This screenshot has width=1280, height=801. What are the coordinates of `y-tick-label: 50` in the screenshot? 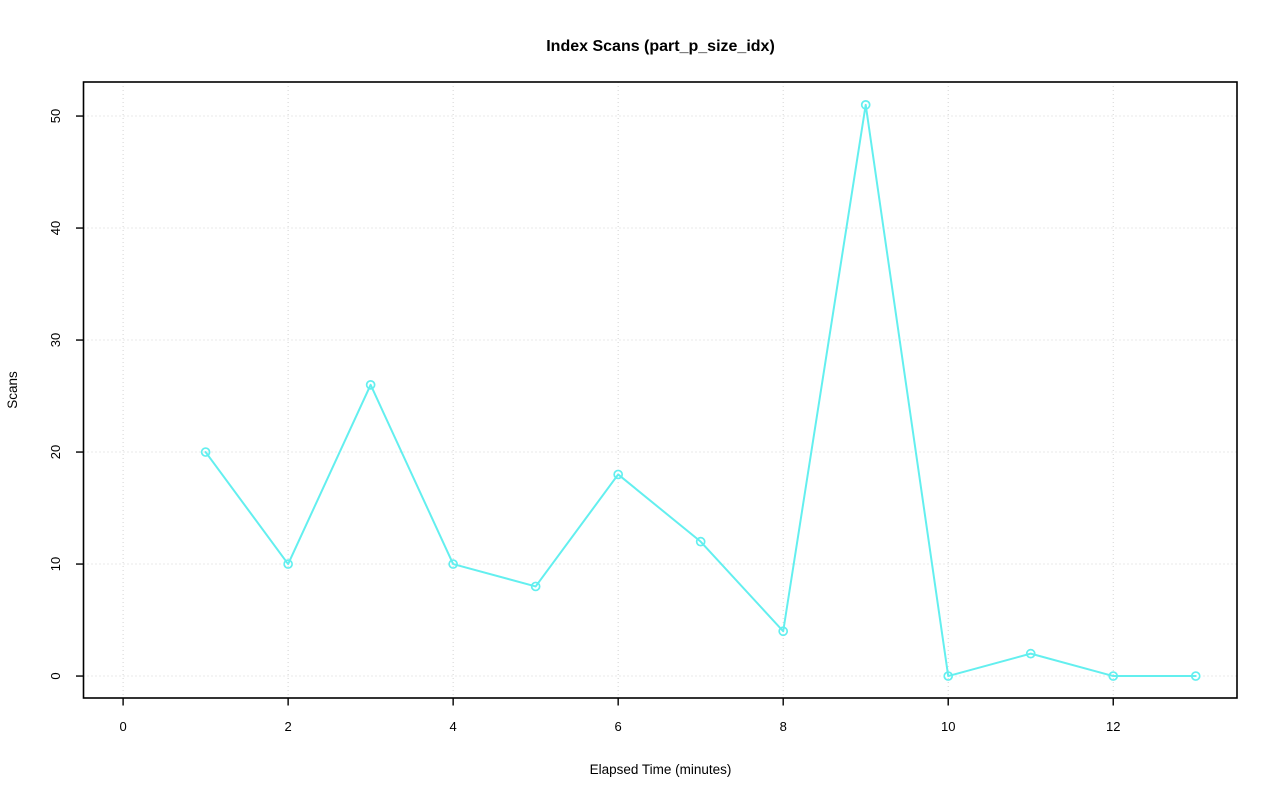 It's located at (55, 116).